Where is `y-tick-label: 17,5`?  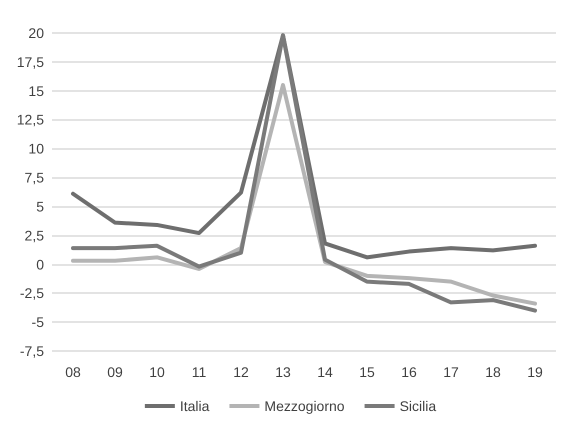 y-tick-label: 17,5 is located at coordinates (30, 62).